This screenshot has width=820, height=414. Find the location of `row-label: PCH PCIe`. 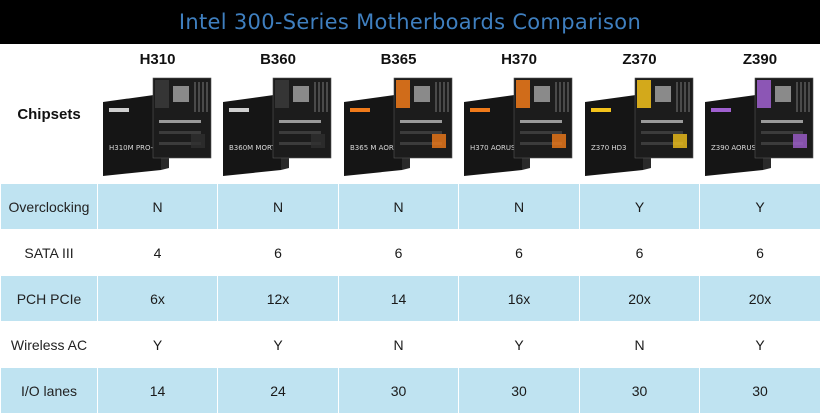

row-label: PCH PCIe is located at coordinates (49, 299).